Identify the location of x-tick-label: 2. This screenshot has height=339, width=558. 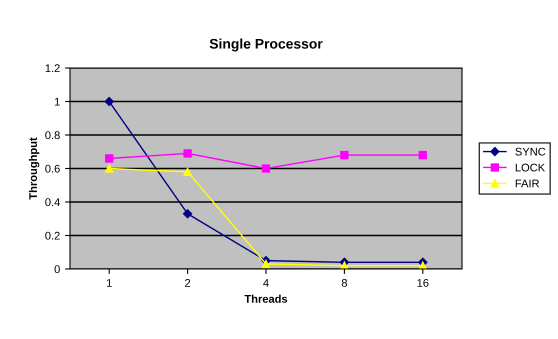
(187, 283).